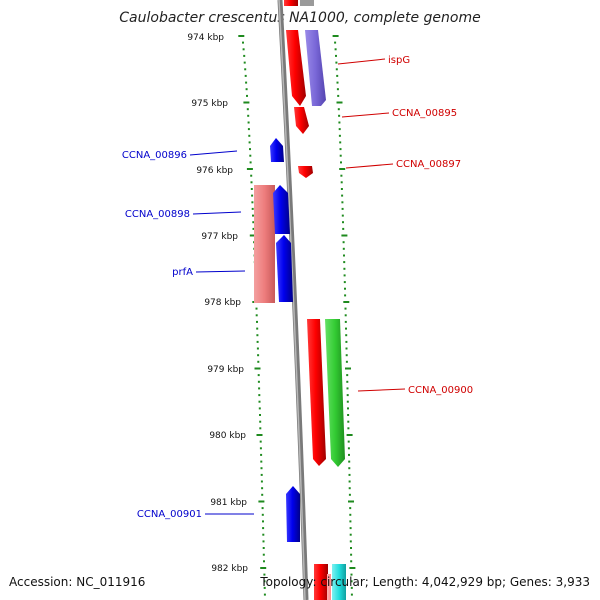 The image size is (600, 600). What do you see at coordinates (209, 104) in the screenshot?
I see `scale-label: 975 kbp` at bounding box center [209, 104].